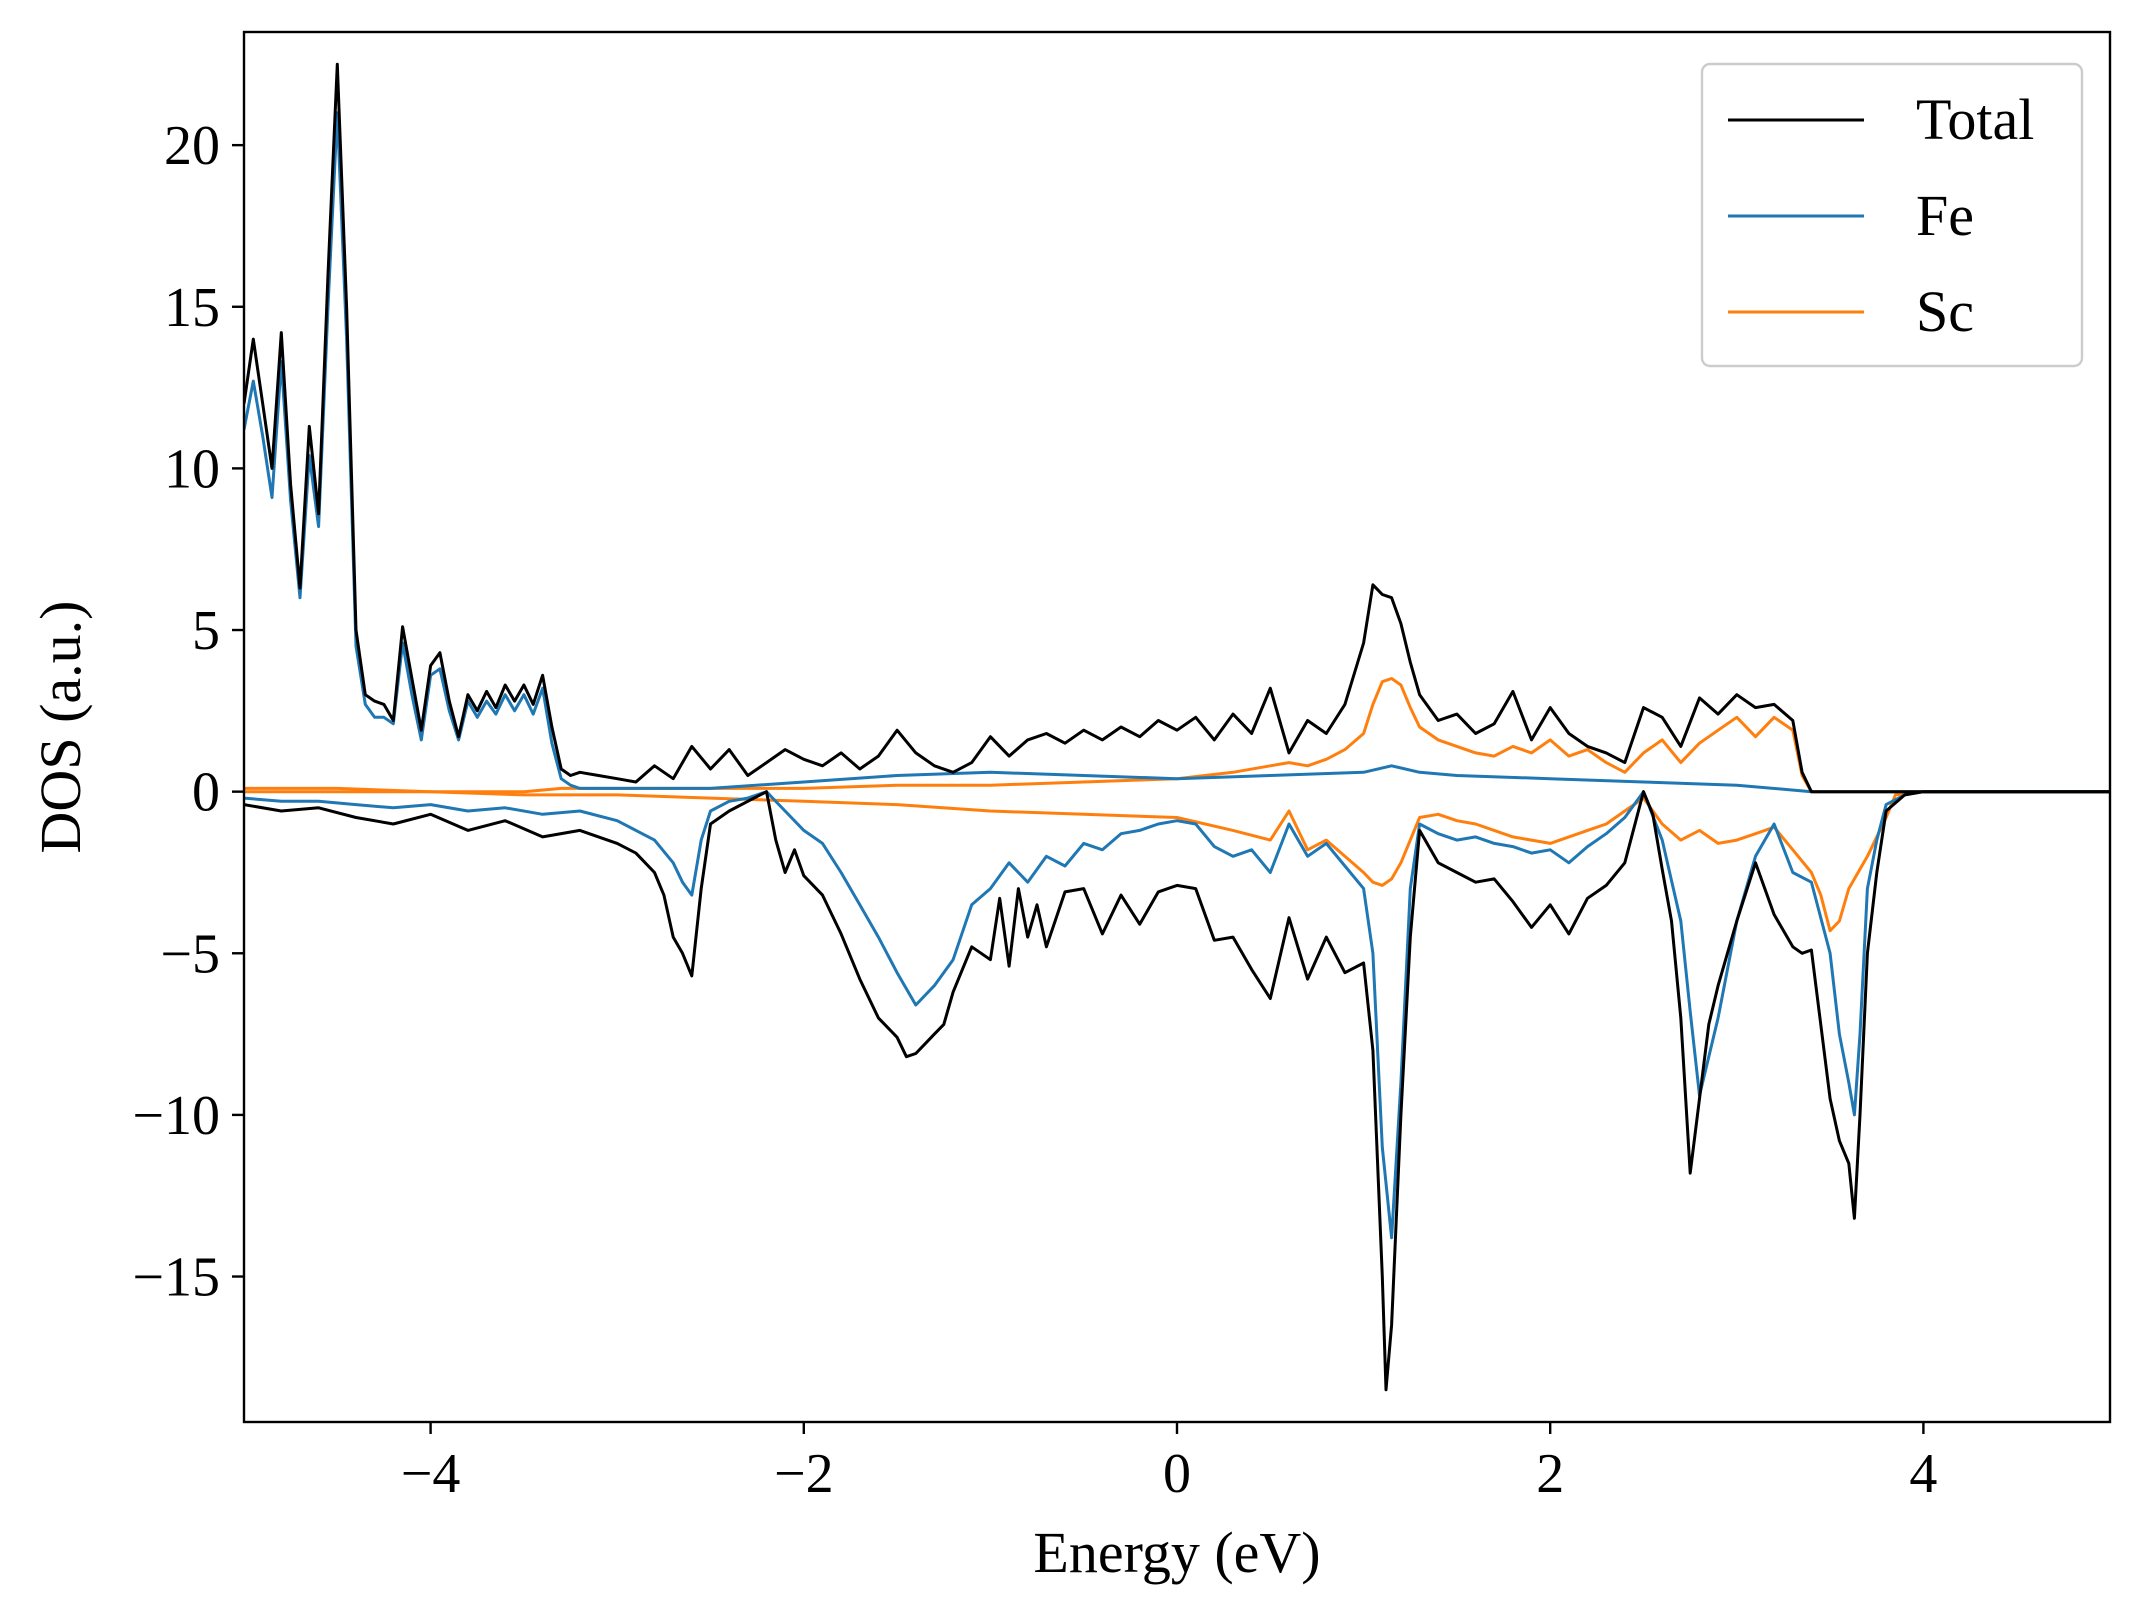  Describe the element at coordinates (804, 1474) in the screenshot. I see `x-tick-label: −2` at that location.